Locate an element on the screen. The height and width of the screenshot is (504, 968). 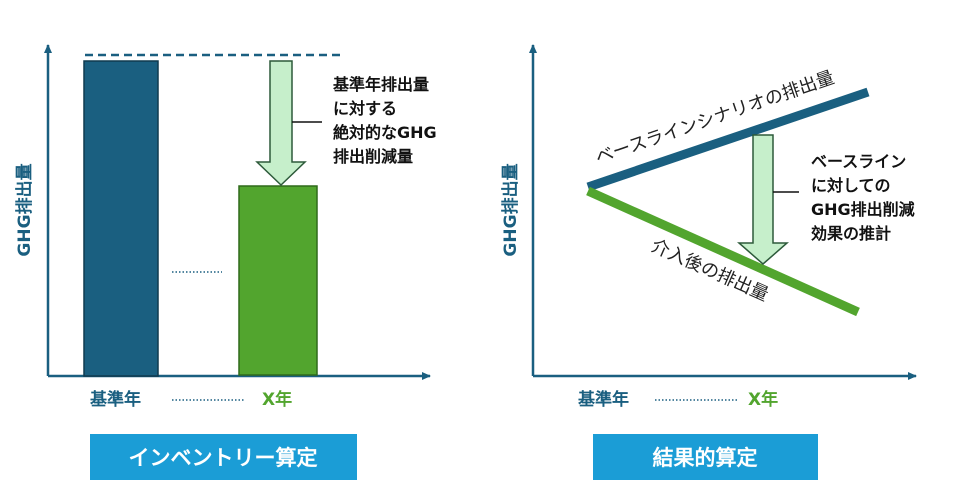
panel-title: 結果的算定 is located at coordinates (705, 458).